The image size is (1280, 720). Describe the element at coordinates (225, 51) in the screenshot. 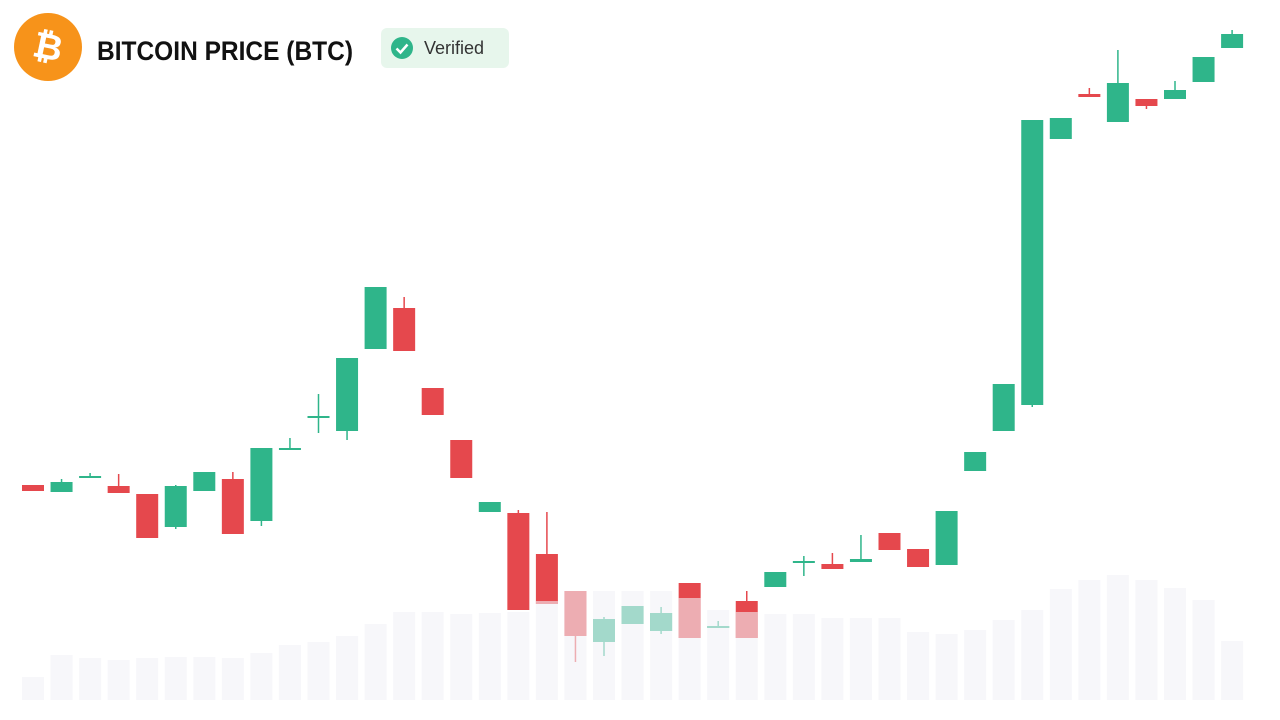

I see `chart-title: BITCOIN PRICE (BTC)` at that location.